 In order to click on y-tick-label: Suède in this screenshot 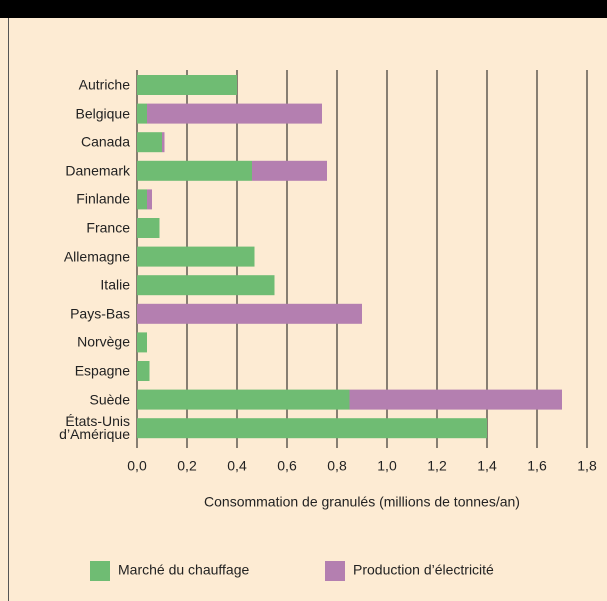, I will do `click(109, 399)`.